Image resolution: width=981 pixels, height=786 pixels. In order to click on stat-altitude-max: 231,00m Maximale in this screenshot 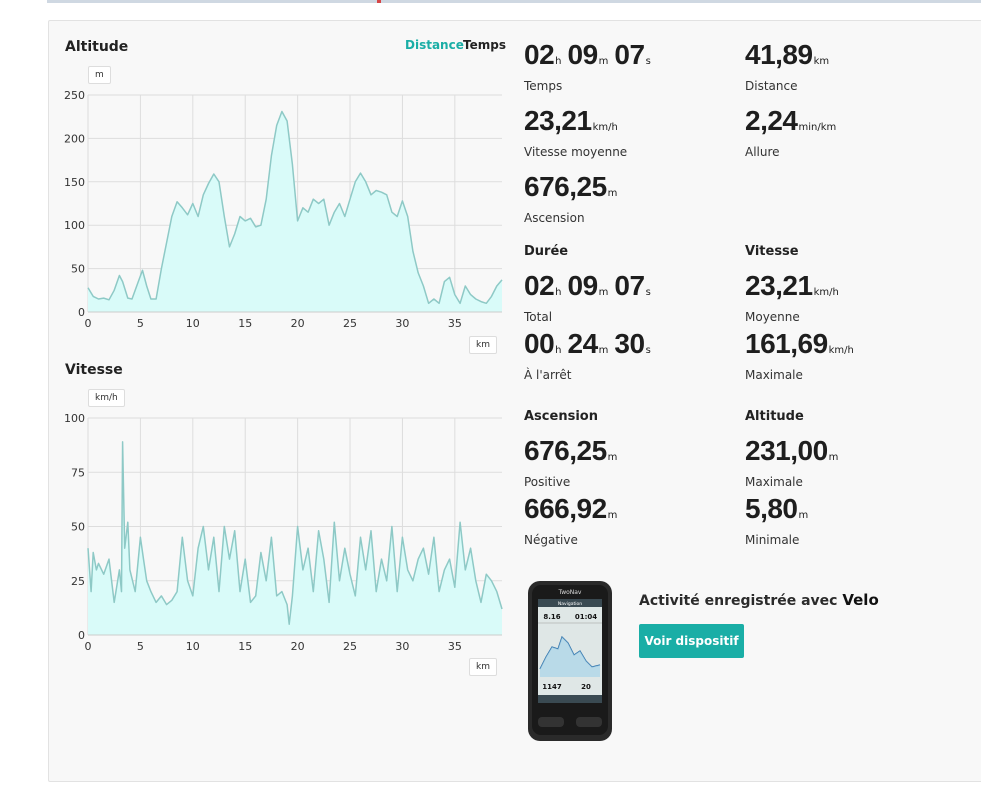, I will do `click(791, 462)`.